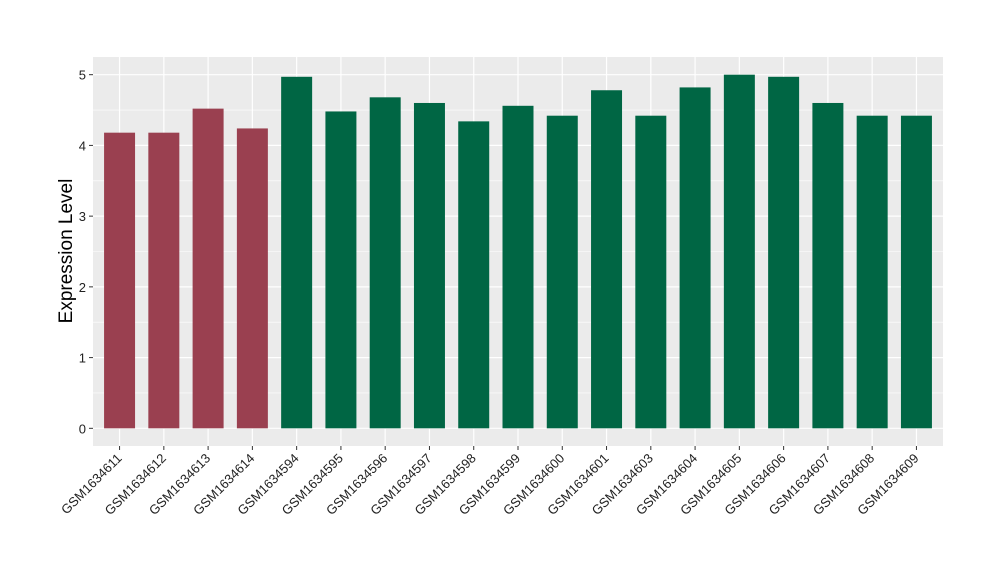 This screenshot has height=580, width=1000. What do you see at coordinates (86, 252) in the screenshot?
I see `y-axis: 0 1 2 3 4 5` at bounding box center [86, 252].